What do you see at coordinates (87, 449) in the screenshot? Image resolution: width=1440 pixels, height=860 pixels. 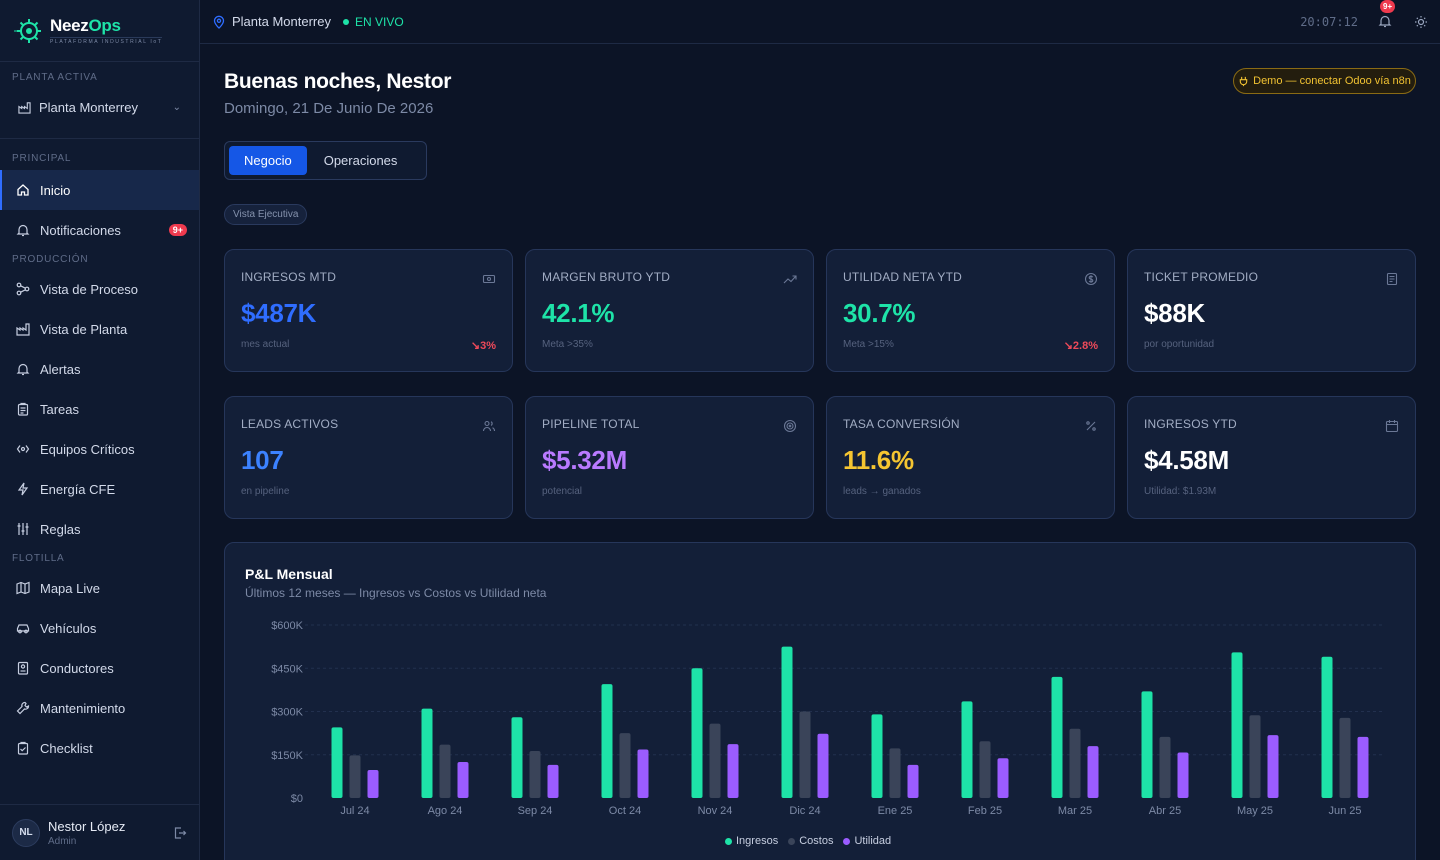 I see `sidebar-item-label: Equipos Críticos` at bounding box center [87, 449].